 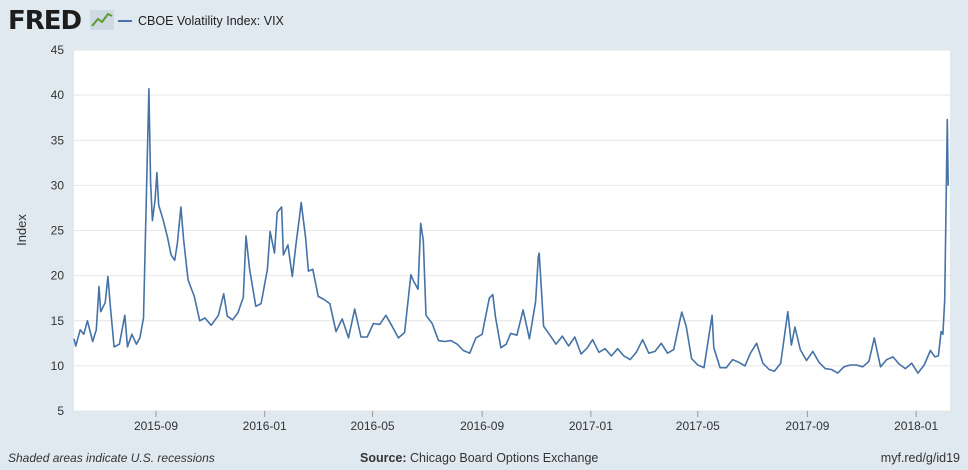 I want to click on line-chart-icon, so click(x=102, y=20).